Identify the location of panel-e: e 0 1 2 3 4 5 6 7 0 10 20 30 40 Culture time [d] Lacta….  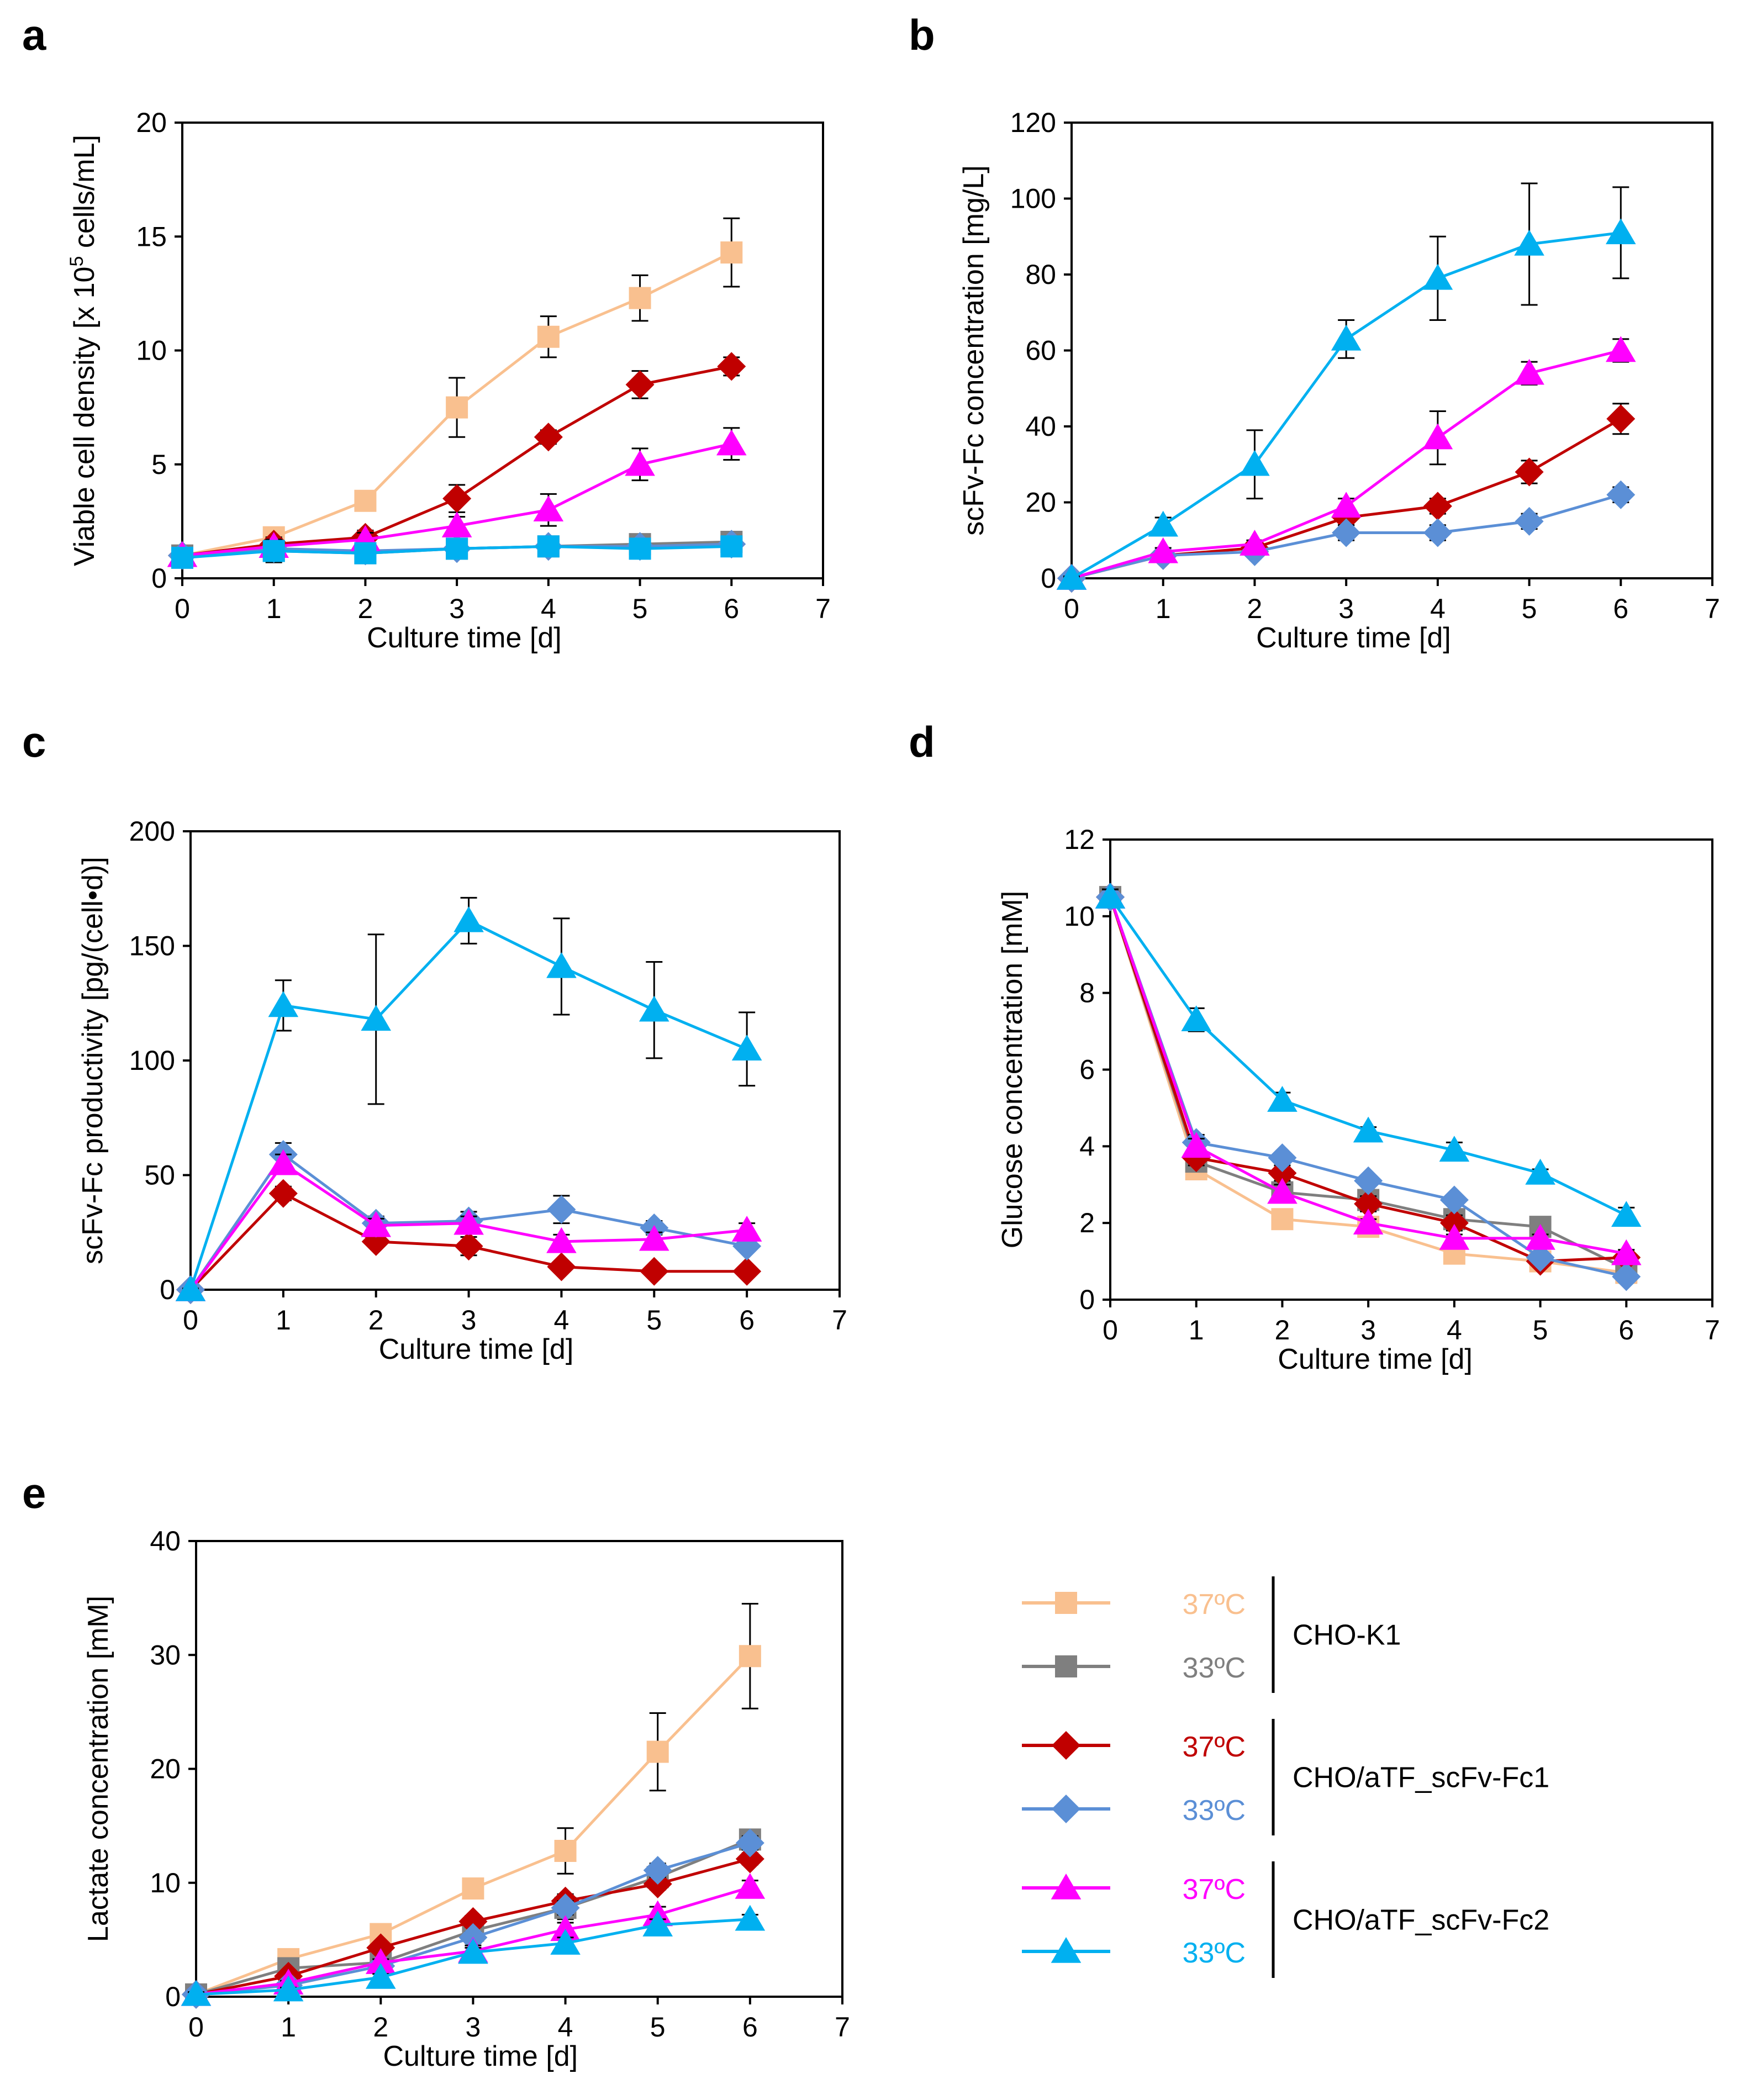
(436, 1771).